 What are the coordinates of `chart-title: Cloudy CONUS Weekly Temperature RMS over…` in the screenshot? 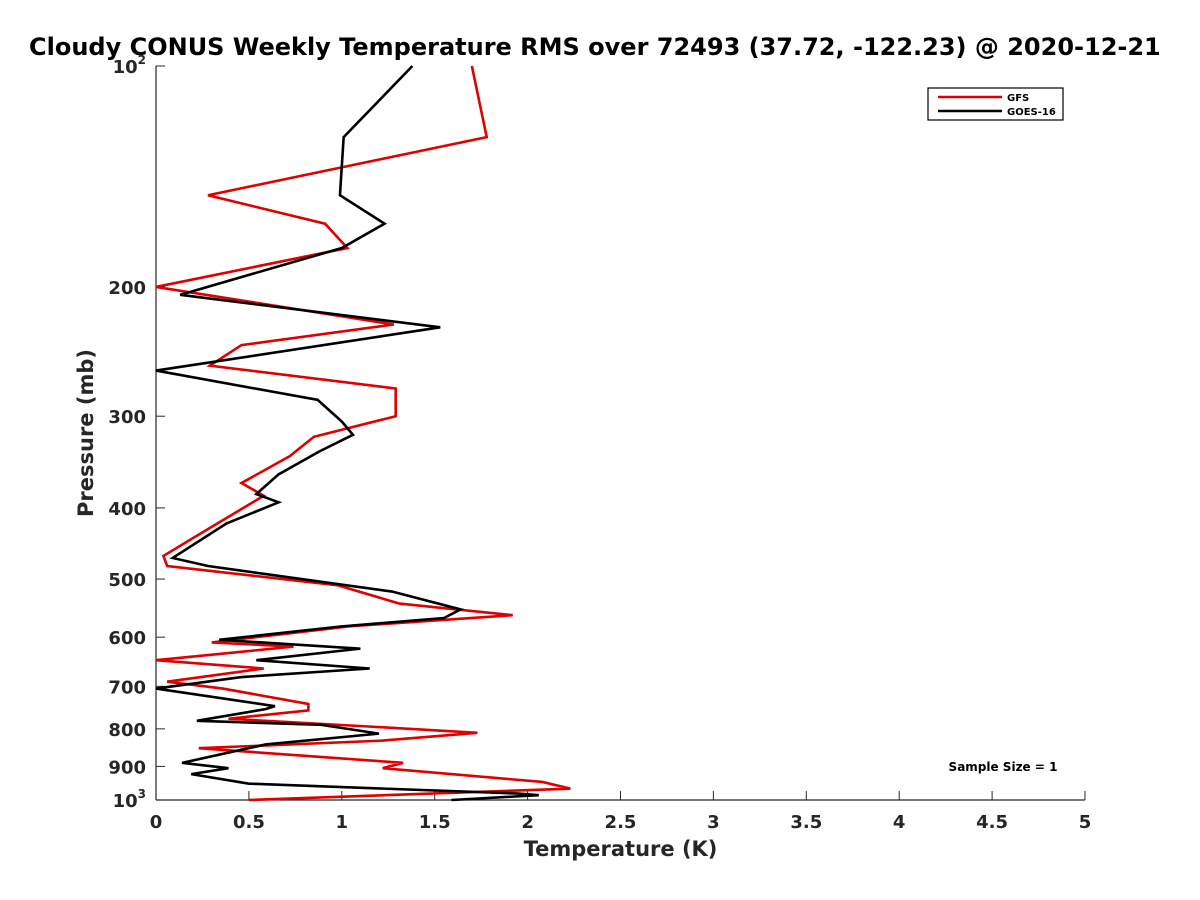 It's located at (595, 47).